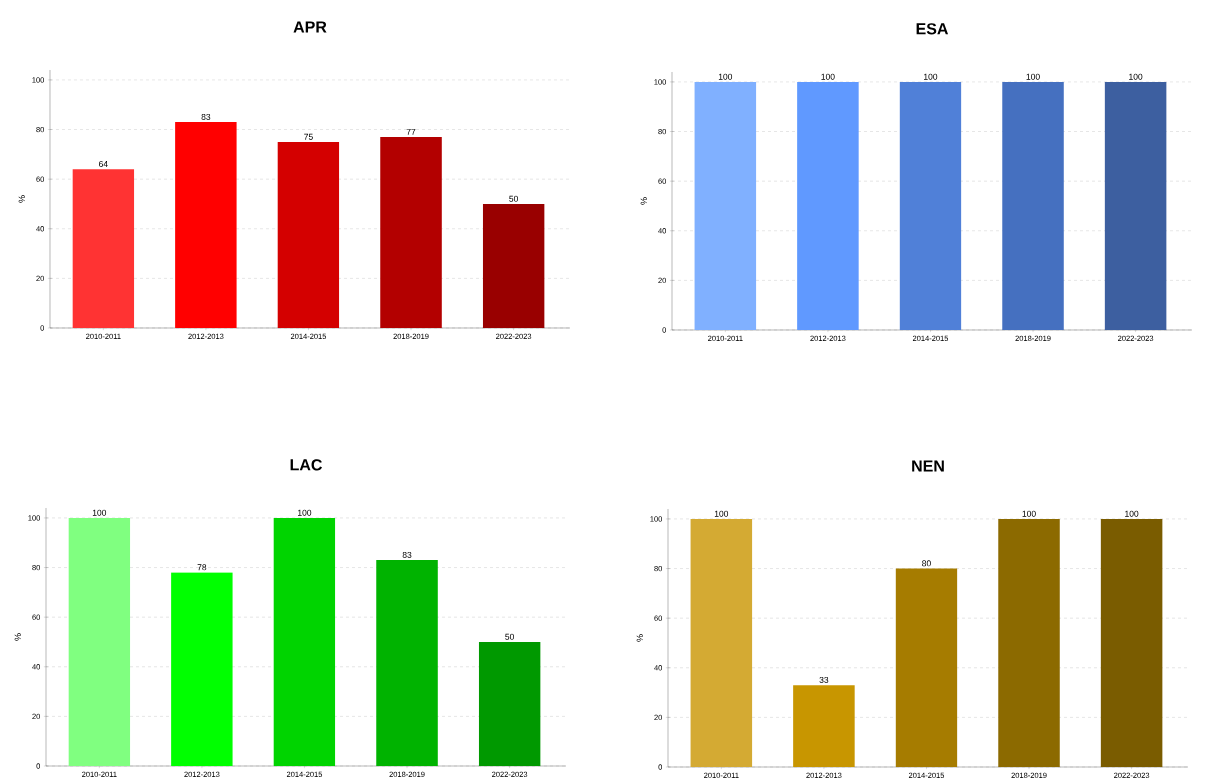 This screenshot has width=1205, height=782. I want to click on data-label: 80, so click(926, 563).